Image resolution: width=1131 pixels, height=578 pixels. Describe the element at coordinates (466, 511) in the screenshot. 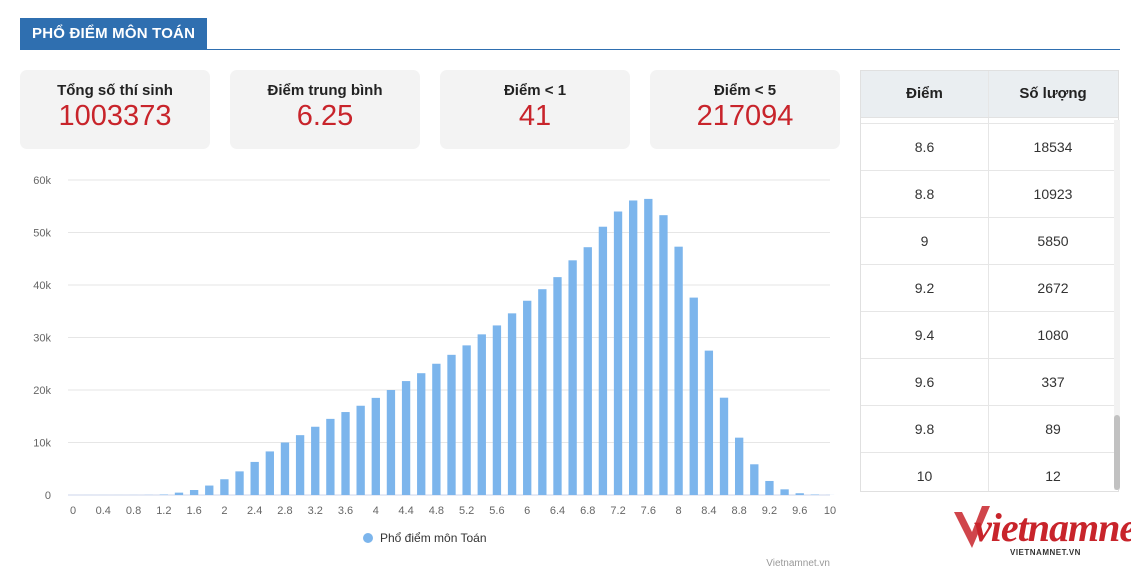

I see `x-tick-label: 5.2` at that location.